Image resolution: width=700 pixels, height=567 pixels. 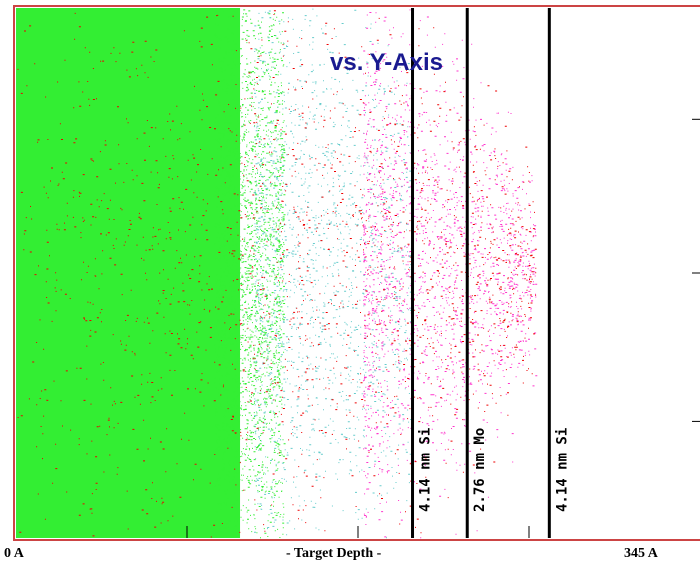 I want to click on layer-label-3: 4.14 nm Si, so click(x=562, y=470).